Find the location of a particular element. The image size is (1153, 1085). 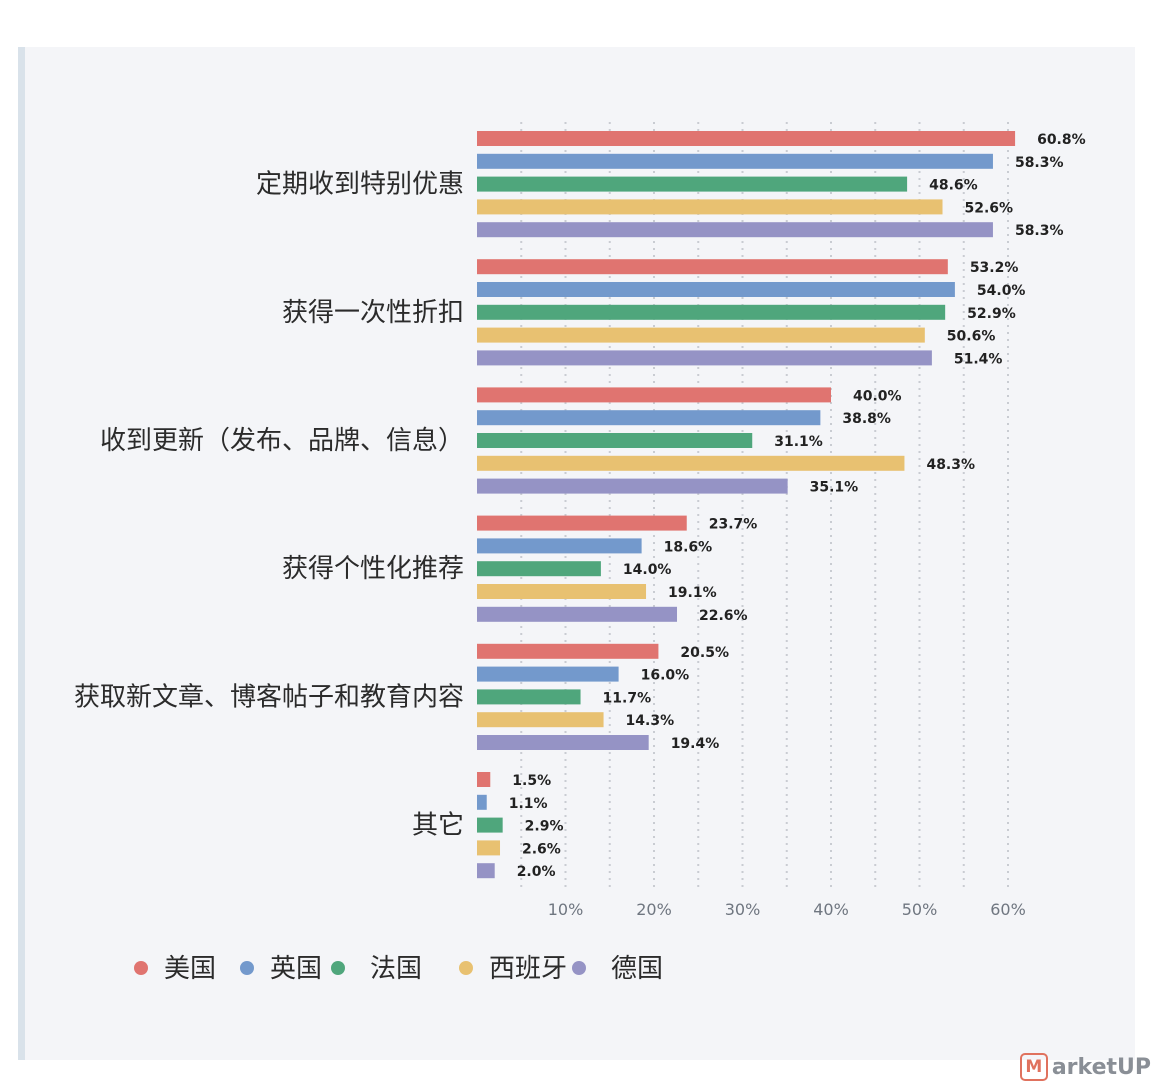

x-tick-label: 30% is located at coordinates (743, 909).